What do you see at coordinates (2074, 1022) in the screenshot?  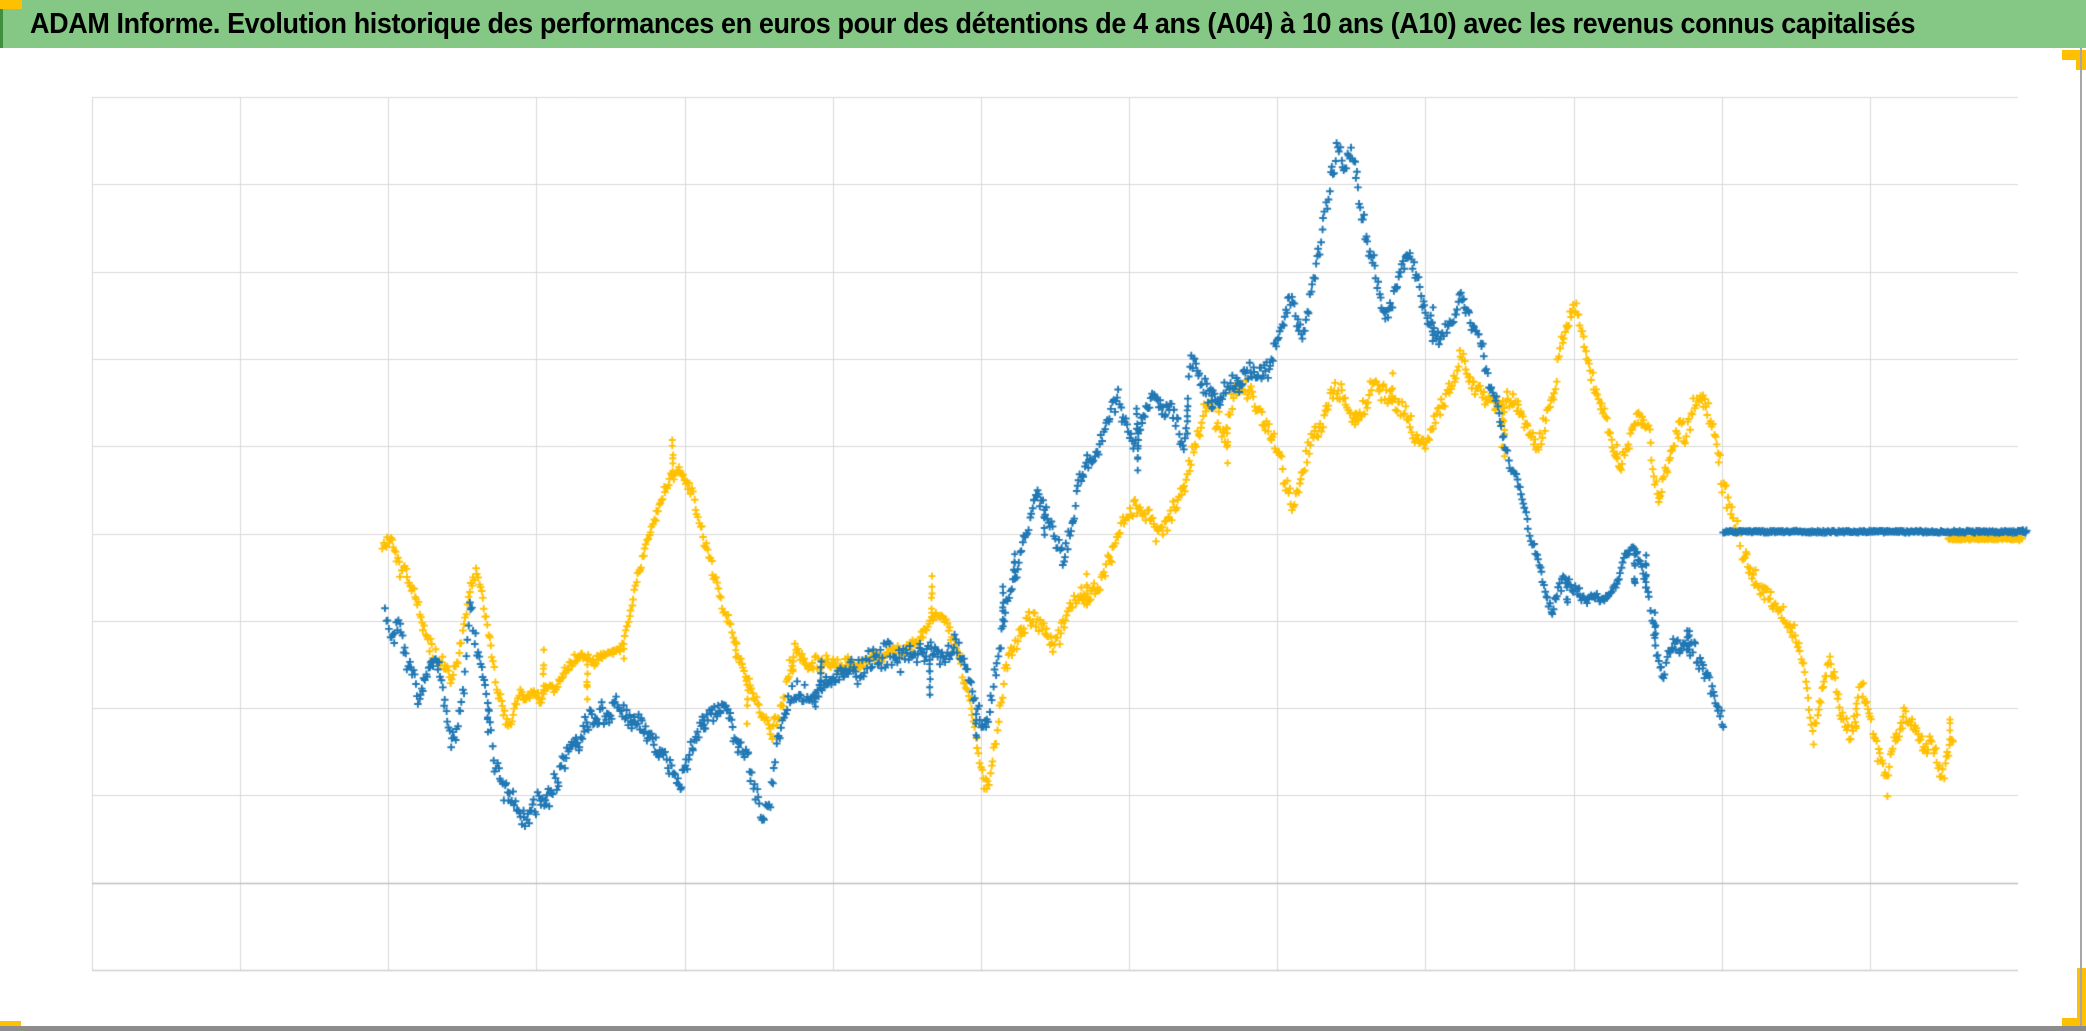 I see `selection-corner-bottom-right` at bounding box center [2074, 1022].